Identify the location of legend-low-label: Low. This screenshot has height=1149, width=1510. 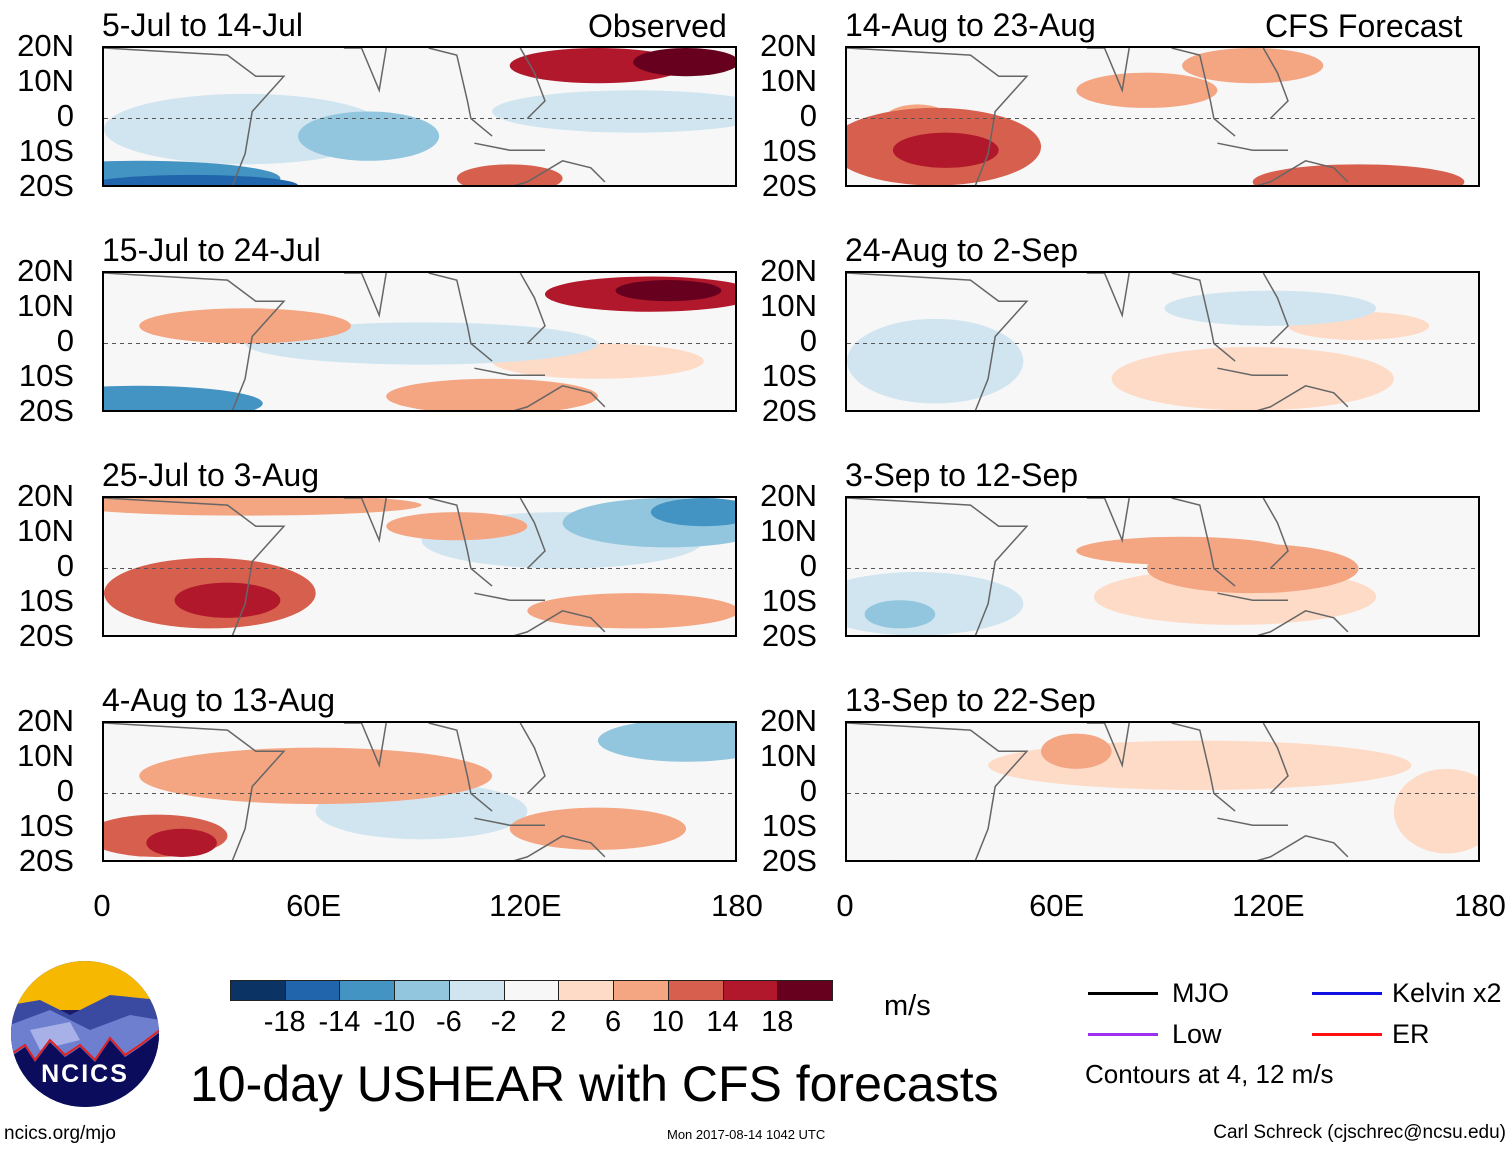
(1197, 1034).